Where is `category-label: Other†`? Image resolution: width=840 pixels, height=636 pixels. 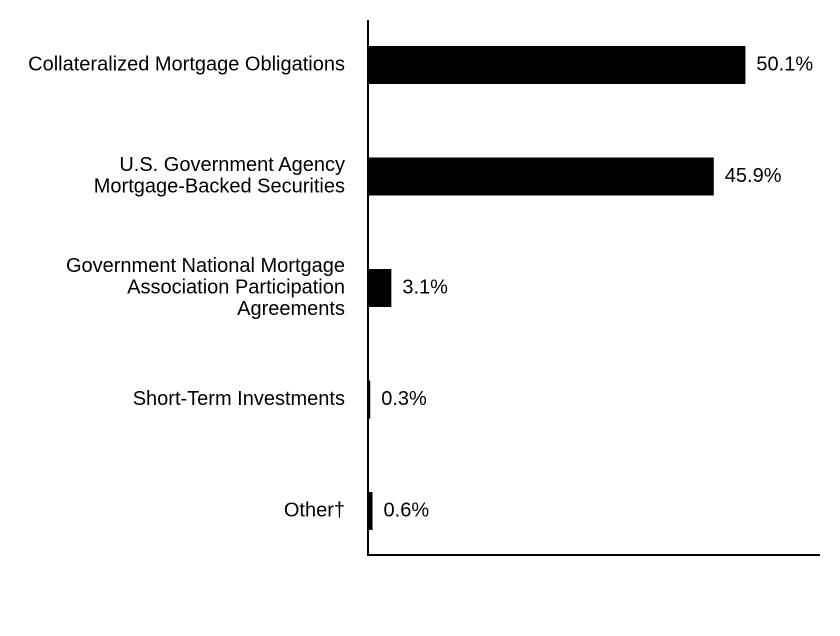
category-label: Other† is located at coordinates (314, 510).